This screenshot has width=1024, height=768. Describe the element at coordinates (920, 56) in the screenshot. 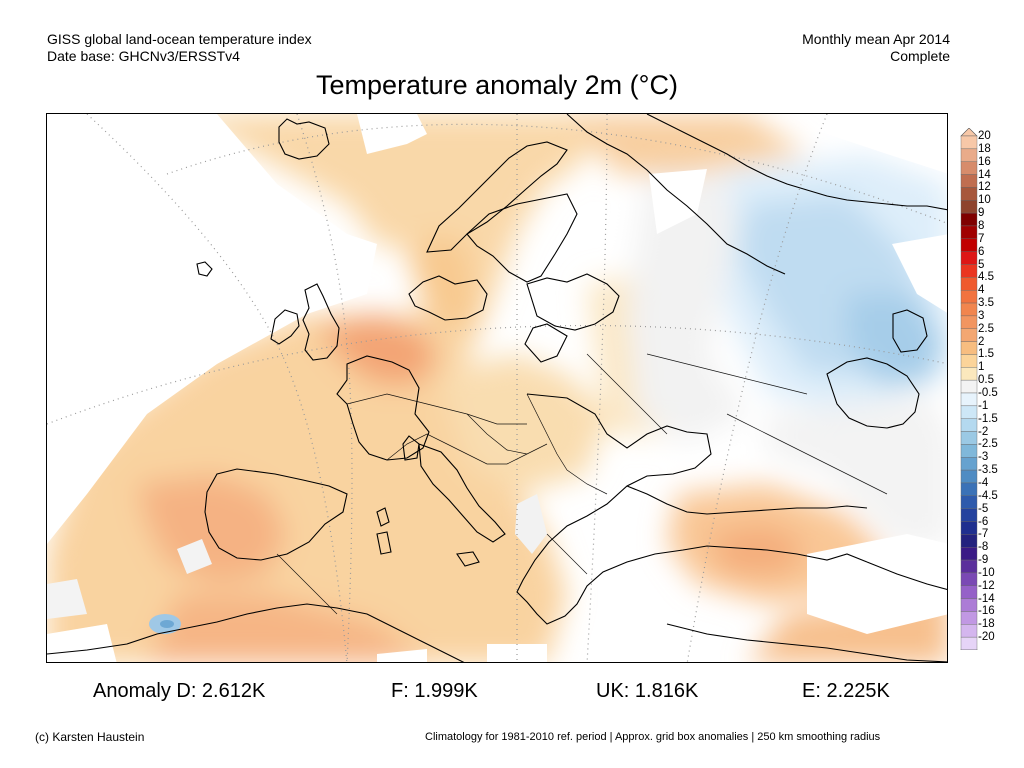

I see `completeness-label: Complete` at that location.